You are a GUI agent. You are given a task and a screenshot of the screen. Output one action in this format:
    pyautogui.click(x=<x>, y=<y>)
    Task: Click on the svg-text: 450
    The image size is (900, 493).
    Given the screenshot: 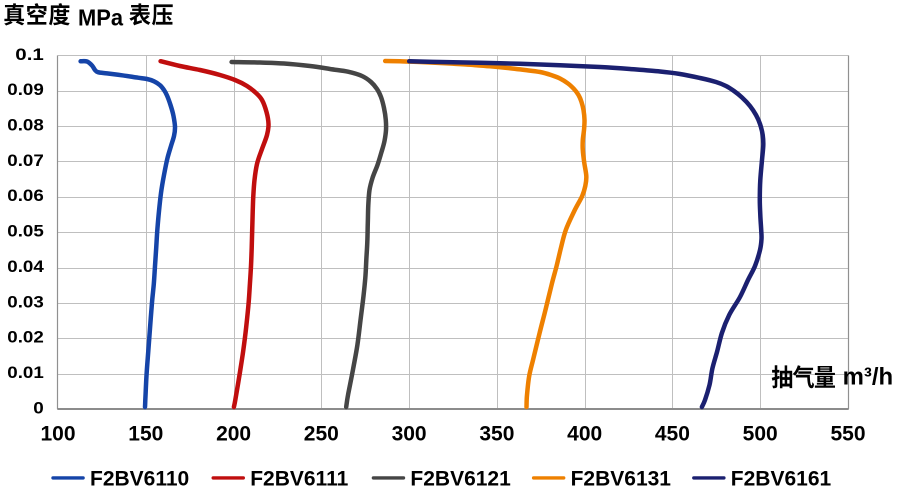 What is the action you would take?
    pyautogui.click(x=672, y=433)
    